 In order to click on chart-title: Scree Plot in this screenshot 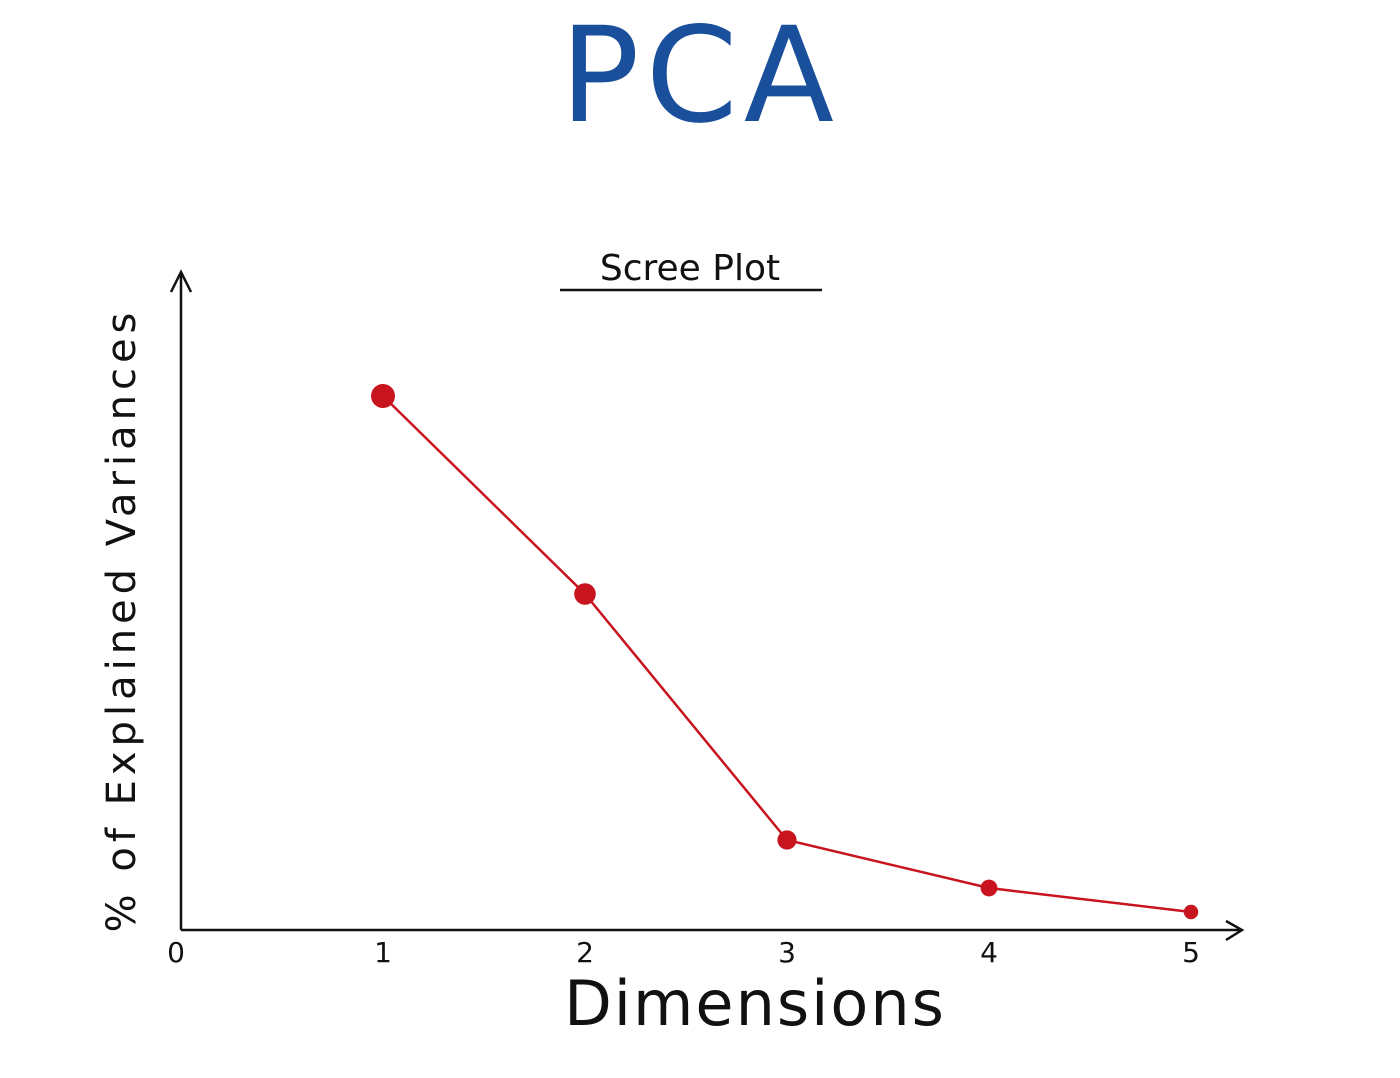, I will do `click(690, 268)`.